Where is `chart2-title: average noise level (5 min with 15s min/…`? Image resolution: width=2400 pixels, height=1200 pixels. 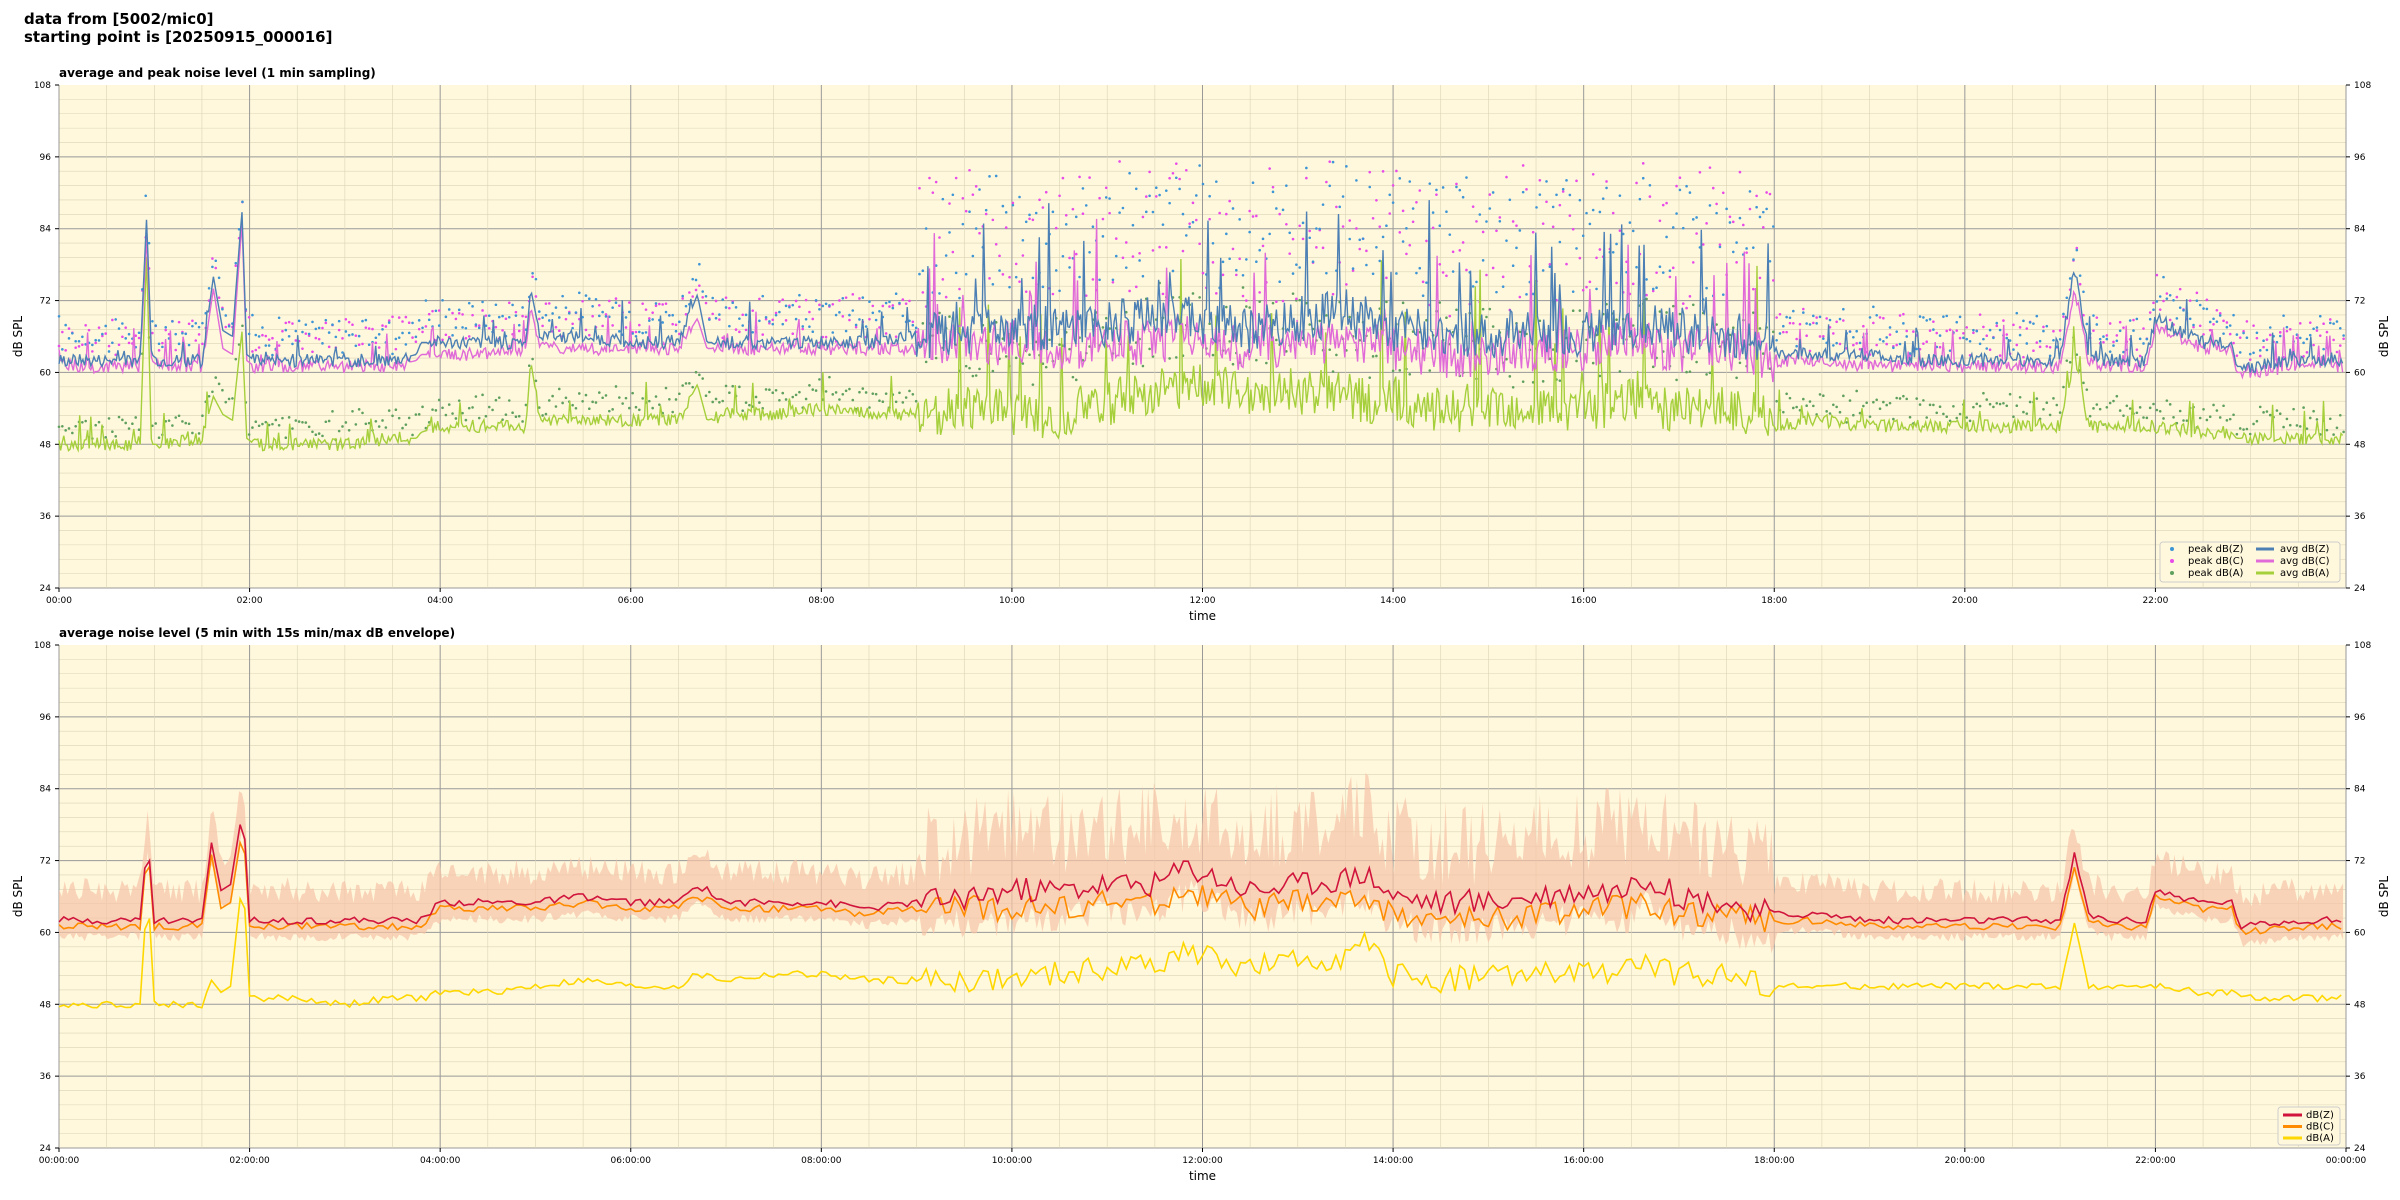
chart2-title: average noise level (5 min with 15s min/… is located at coordinates (257, 633).